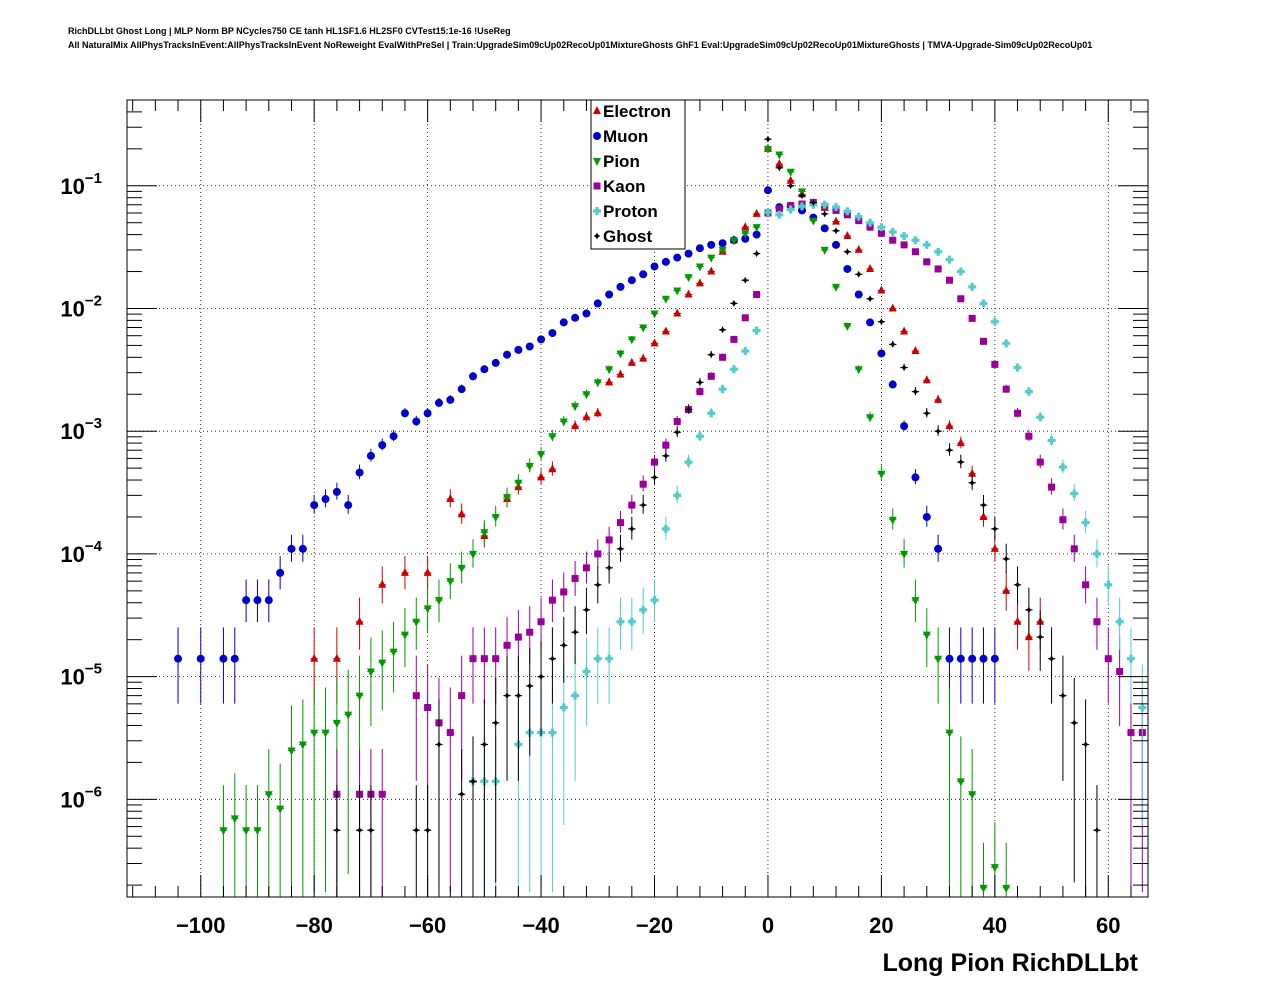 The width and height of the screenshot is (1276, 996). I want to click on y-tick-label: 10⁻⁶, so click(81, 797).